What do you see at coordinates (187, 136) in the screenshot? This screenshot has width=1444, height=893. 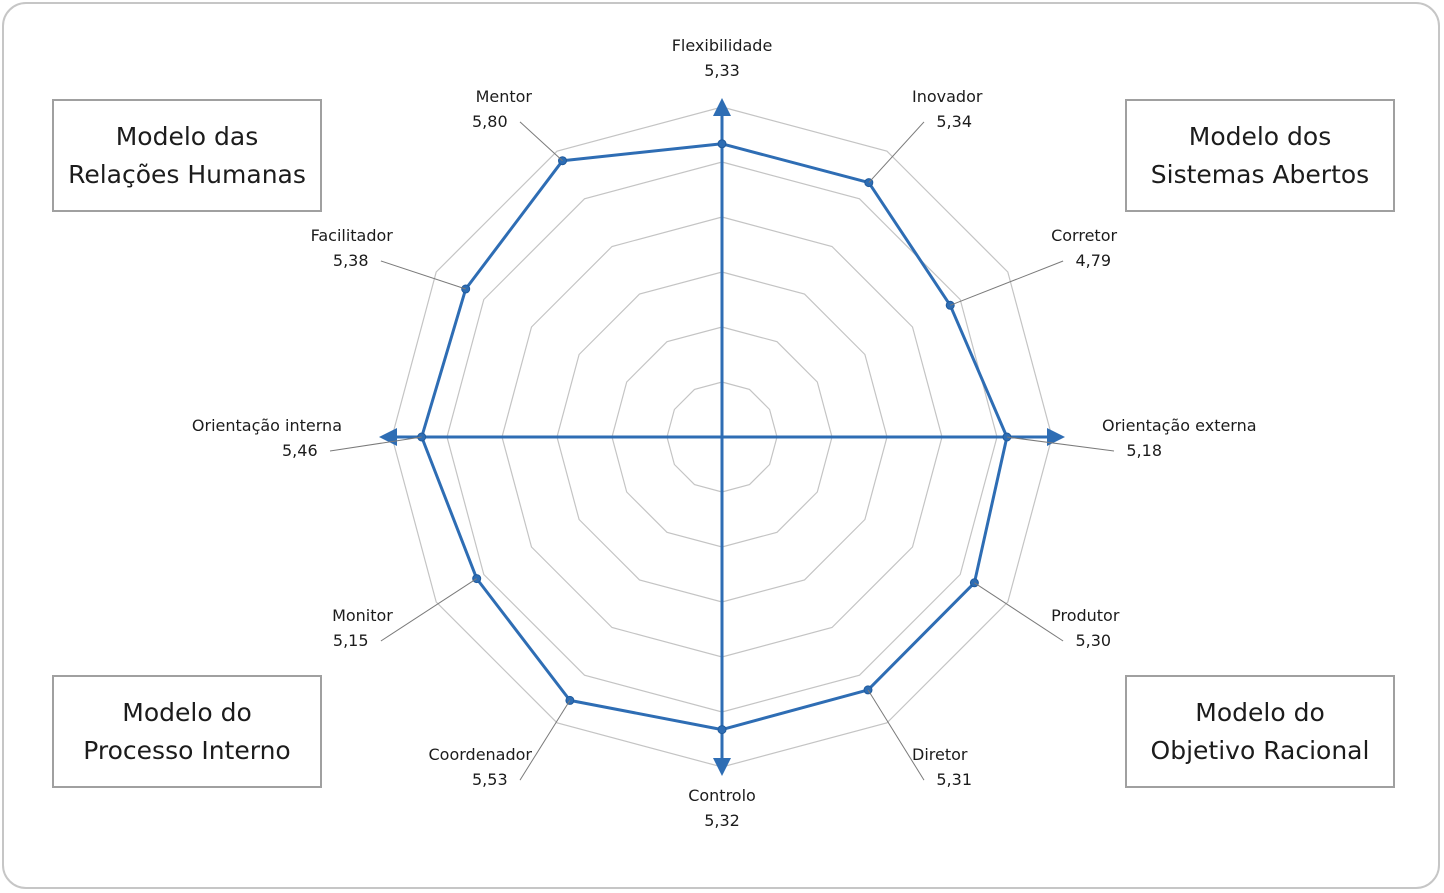 I see `model-title-line: Modelo das` at bounding box center [187, 136].